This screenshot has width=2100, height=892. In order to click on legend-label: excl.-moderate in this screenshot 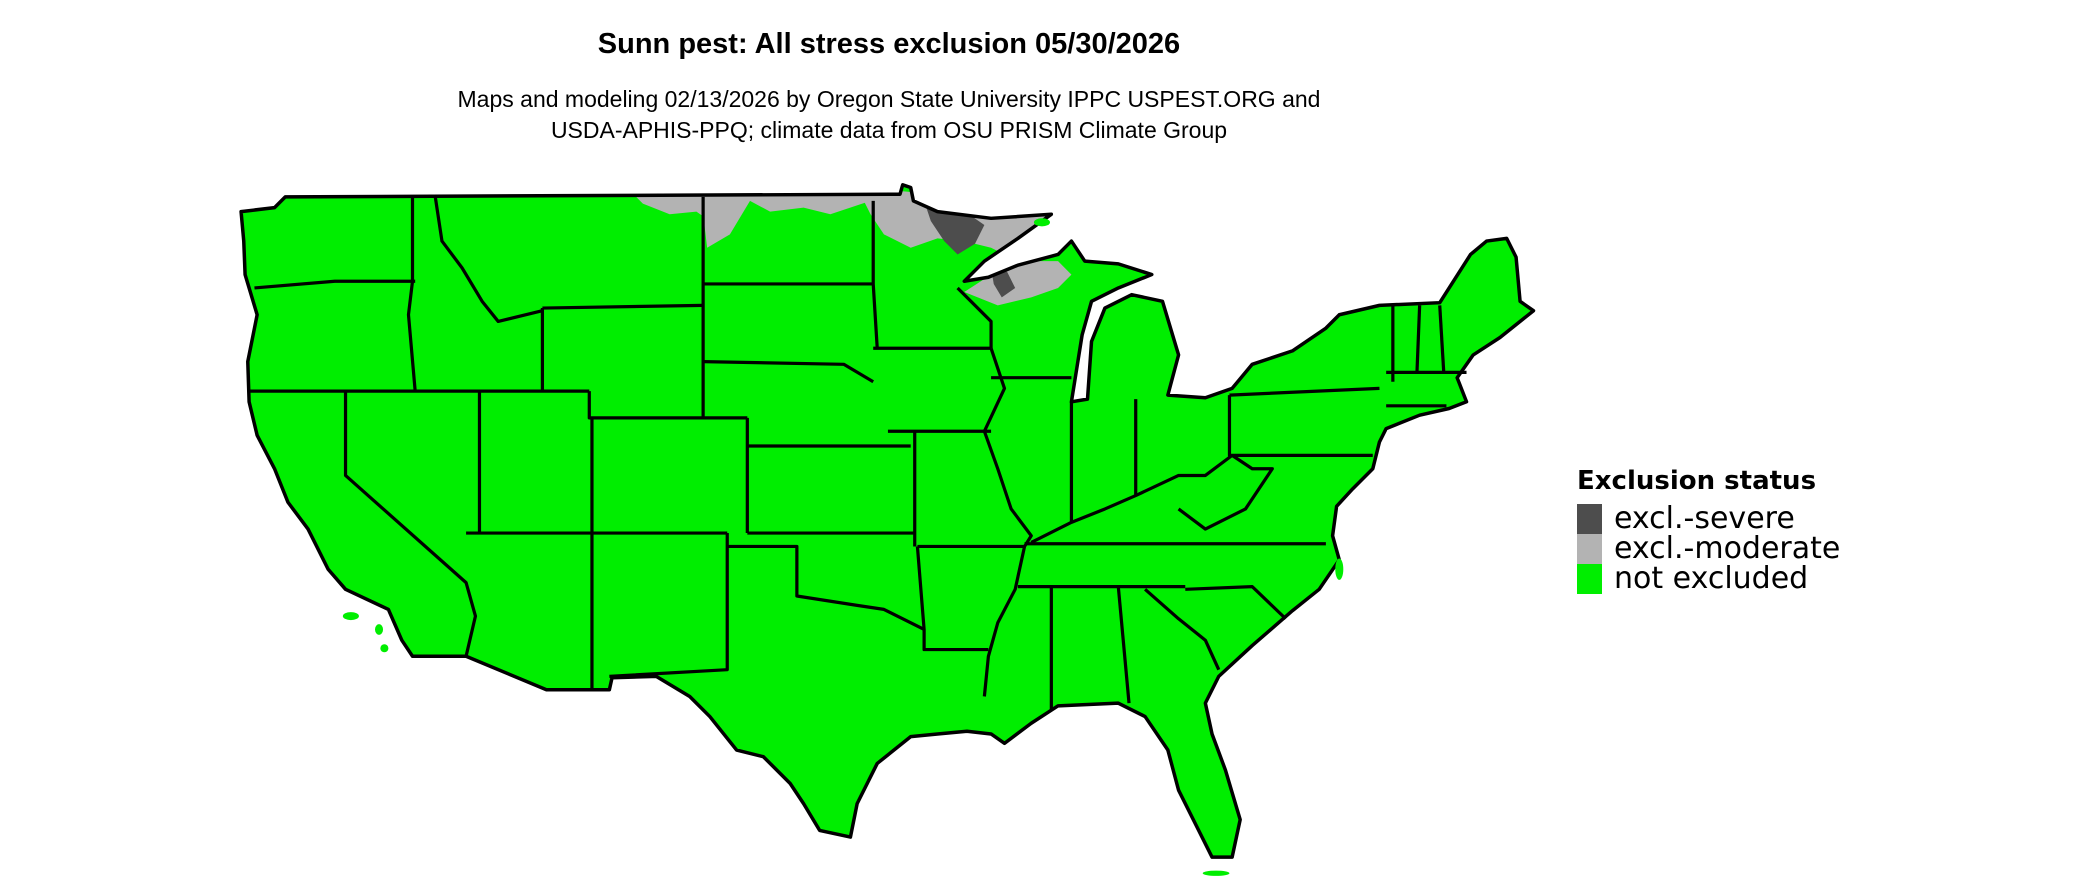, I will do `click(1727, 548)`.